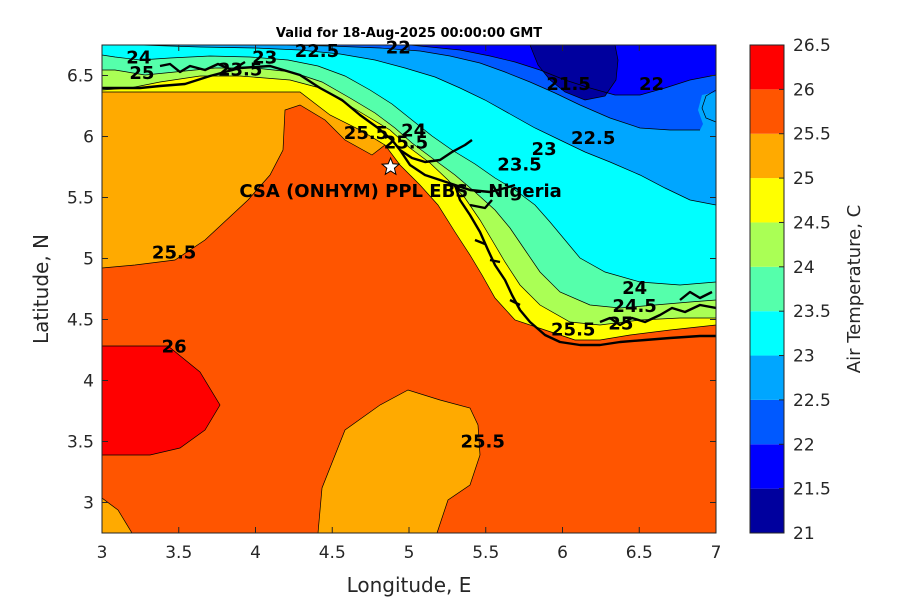  What do you see at coordinates (88, 382) in the screenshot?
I see `y-tick-label: 4` at bounding box center [88, 382].